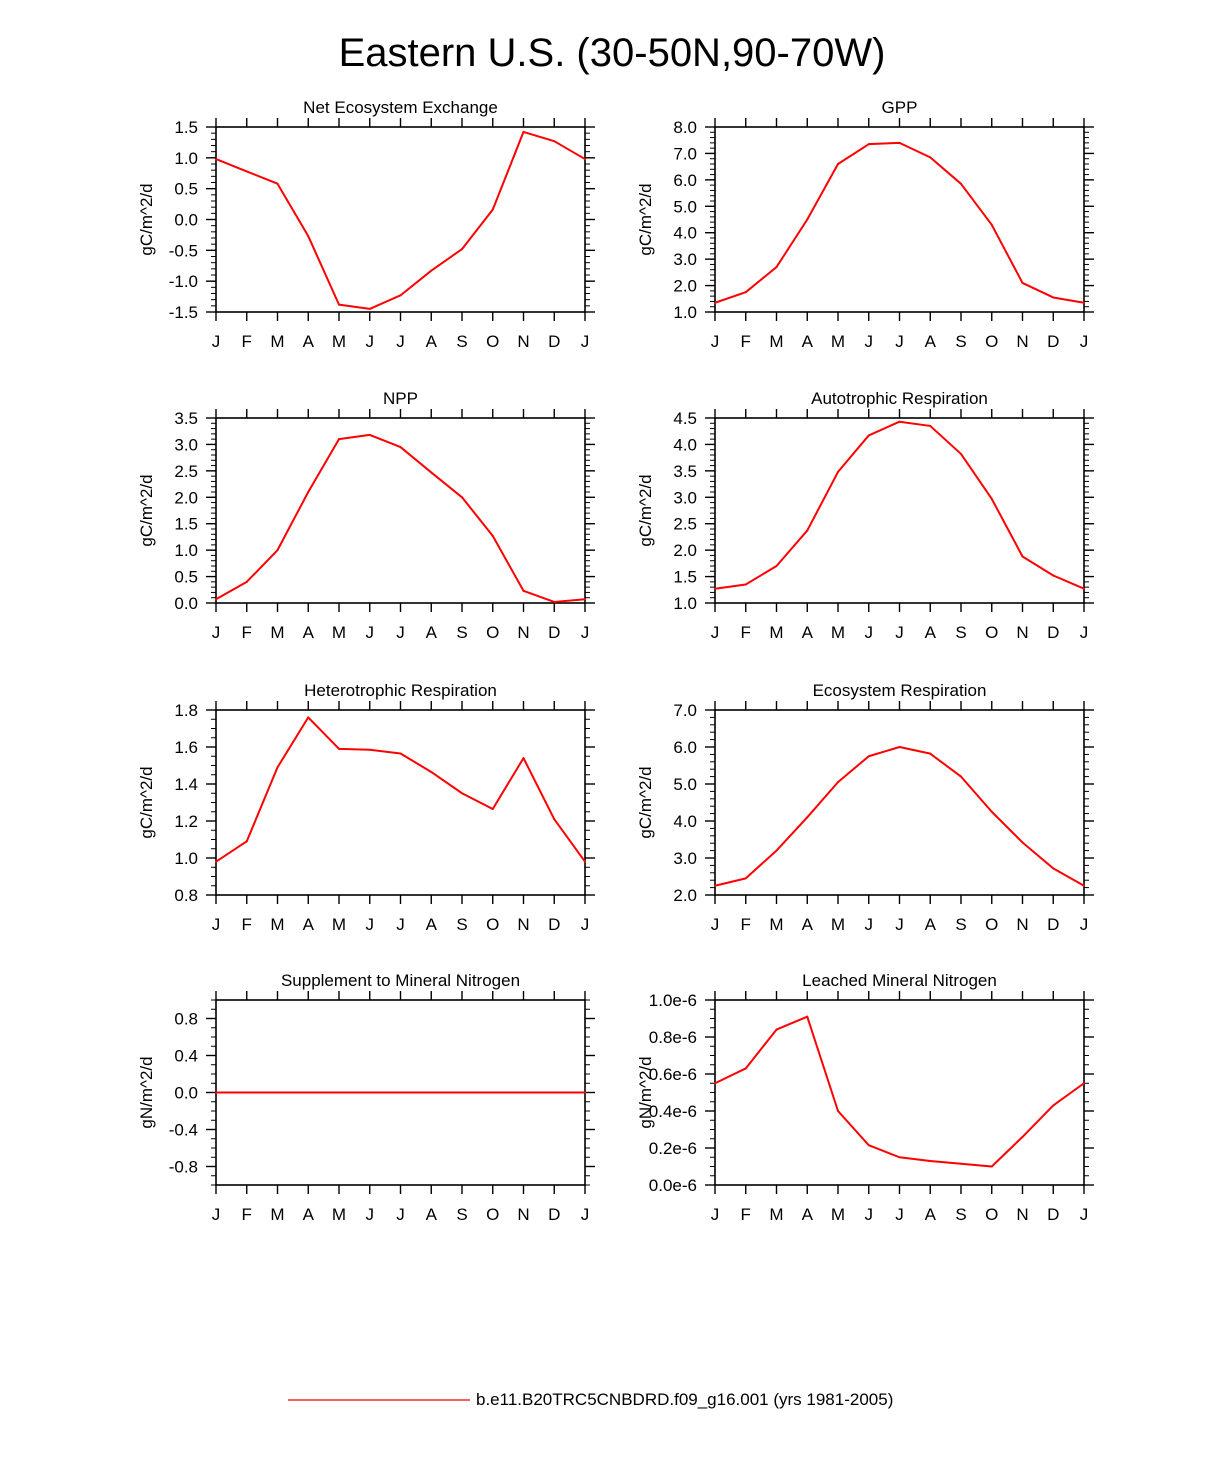 Image resolution: width=1224 pixels, height=1474 pixels. What do you see at coordinates (991, 632) in the screenshot?
I see `chart-4-x-tick-label: O` at bounding box center [991, 632].